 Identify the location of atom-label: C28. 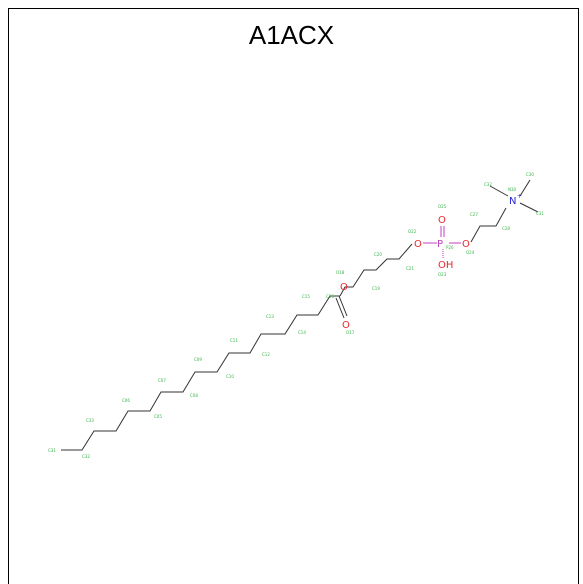
(506, 228).